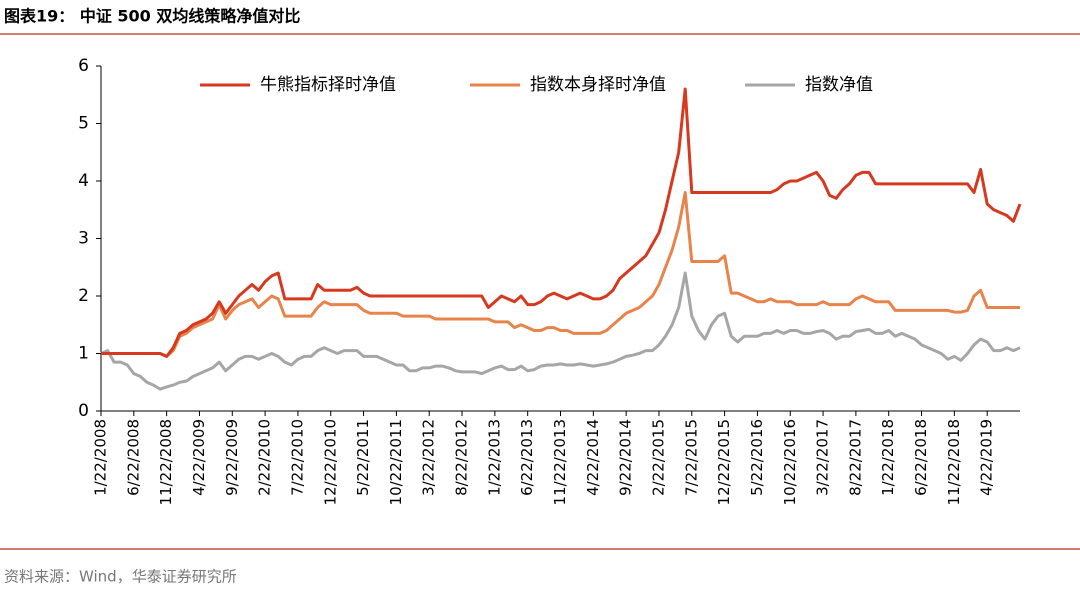 The image size is (1080, 595). I want to click on x-tick-label: 2/22/2015, so click(658, 457).